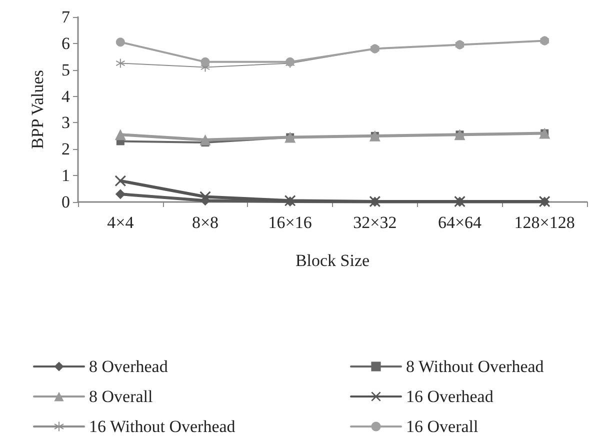  What do you see at coordinates (121, 396) in the screenshot?
I see `legend-label: 8 Overall` at bounding box center [121, 396].